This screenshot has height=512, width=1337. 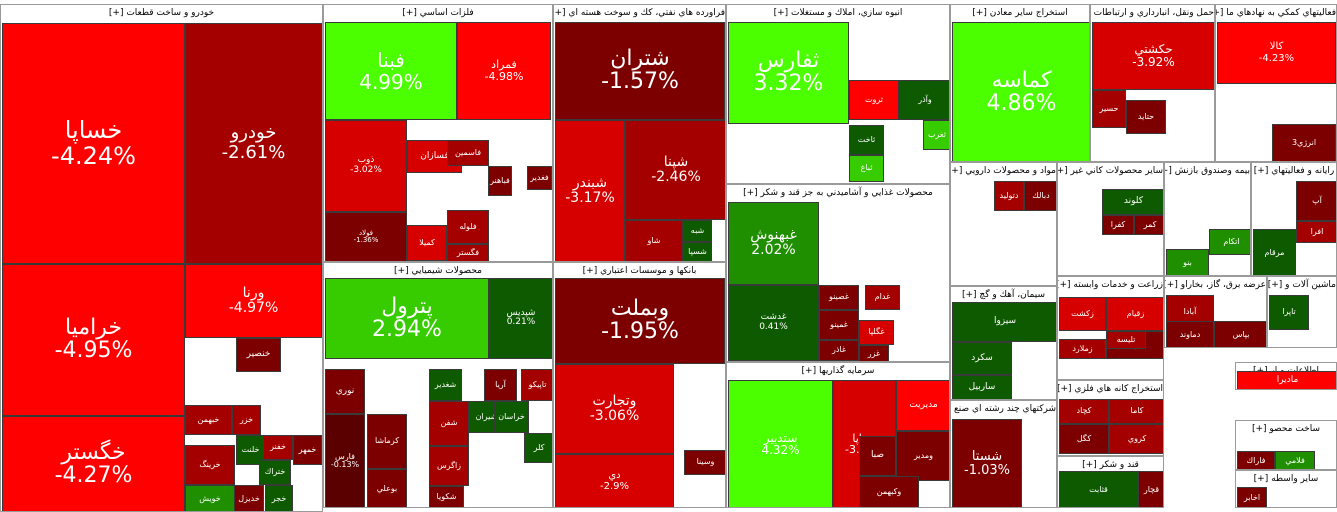 What do you see at coordinates (1294, 171) in the screenshot?
I see `sector-title-expand-link: رايانه و فعاليتهاي [+]` at bounding box center [1294, 171].